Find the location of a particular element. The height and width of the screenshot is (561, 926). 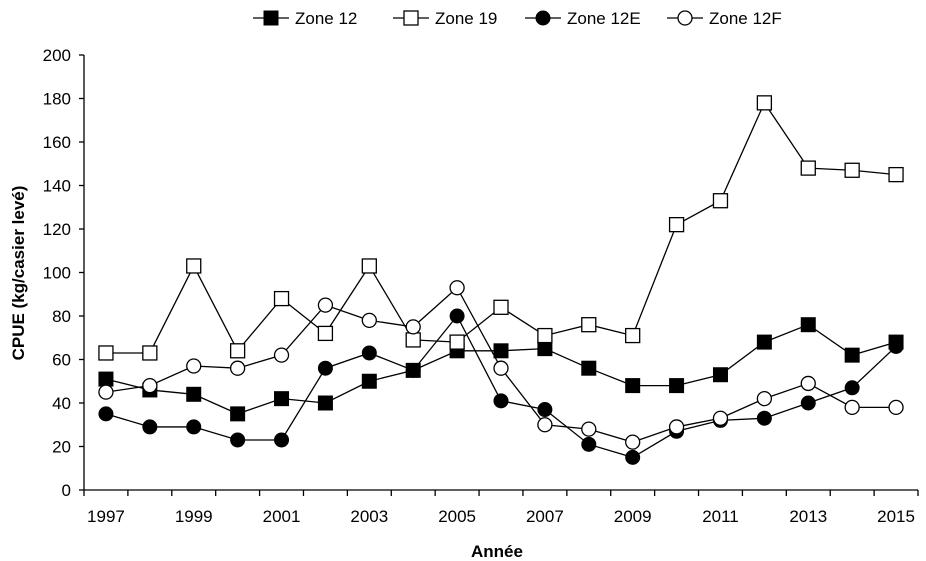

x-tick-label: 1999 is located at coordinates (194, 516).